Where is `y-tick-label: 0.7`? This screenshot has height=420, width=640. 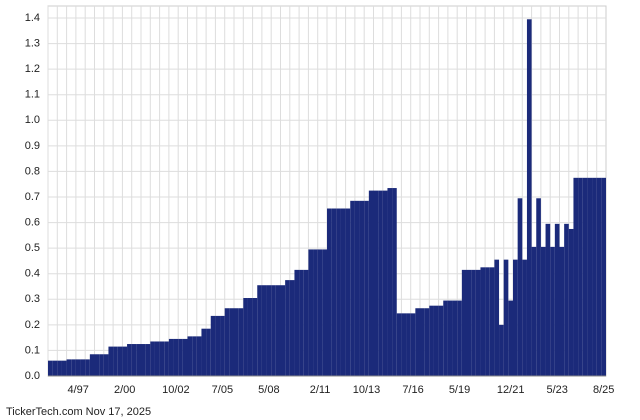
y-tick-label: 0.7 is located at coordinates (32, 197).